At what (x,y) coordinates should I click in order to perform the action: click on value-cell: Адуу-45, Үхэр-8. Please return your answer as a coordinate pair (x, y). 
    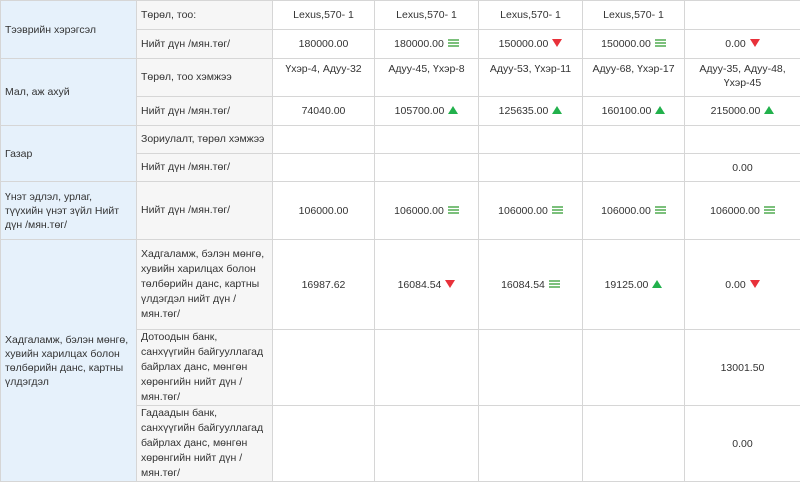
    Looking at the image, I should click on (426, 77).